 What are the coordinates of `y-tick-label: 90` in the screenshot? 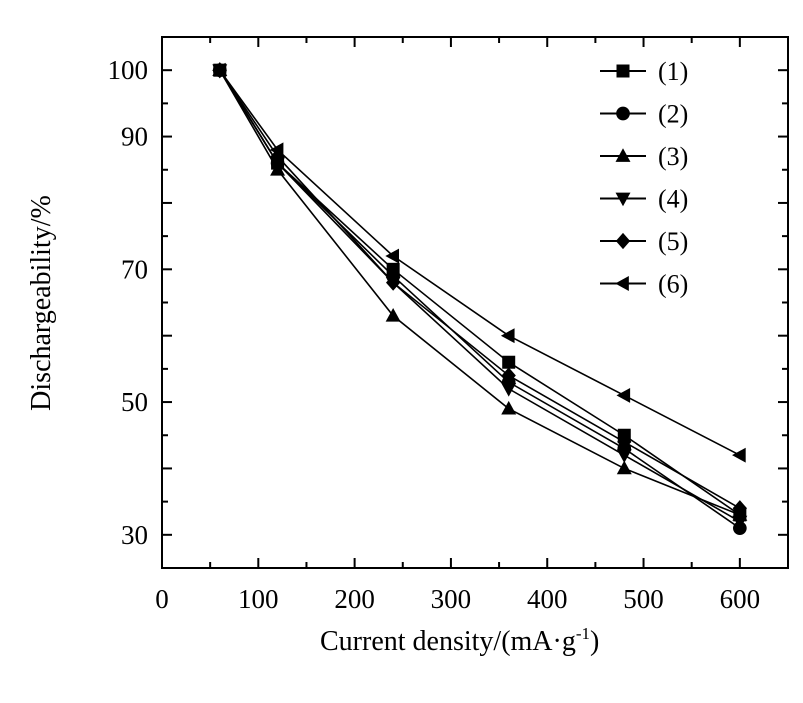 It's located at (134, 137).